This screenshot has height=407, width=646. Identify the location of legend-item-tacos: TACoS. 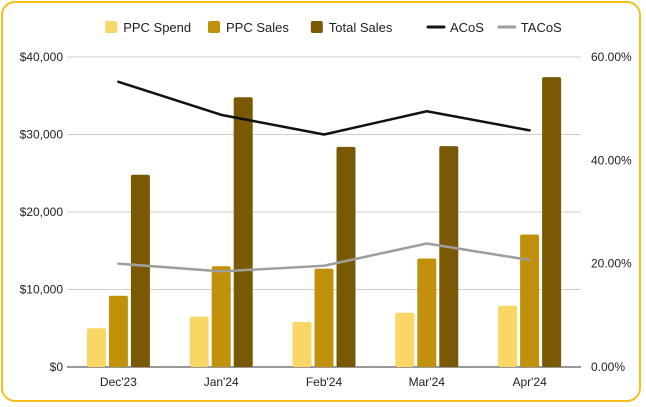
(529, 27).